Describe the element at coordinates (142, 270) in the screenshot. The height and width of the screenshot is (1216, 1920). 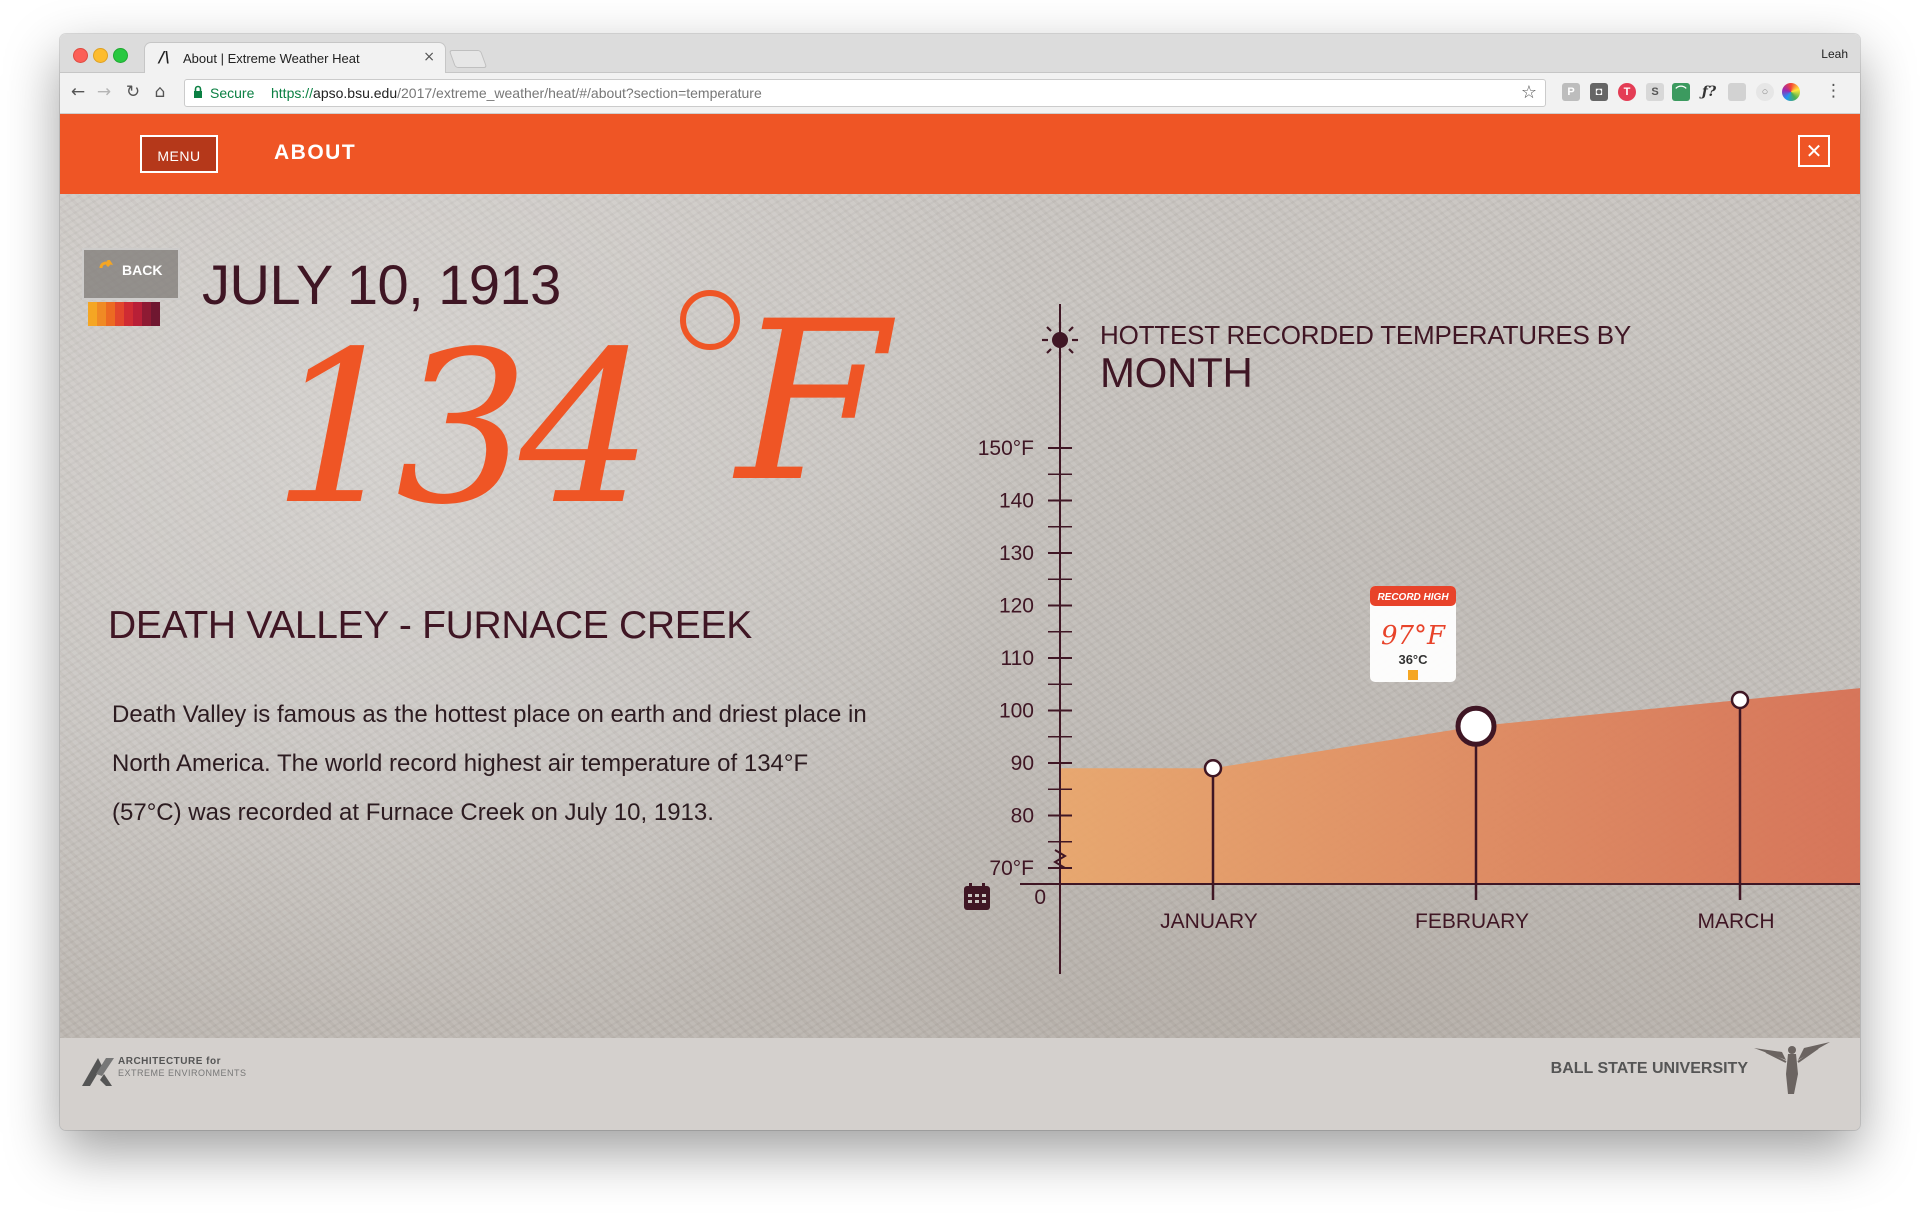
I see `back-label: BACK` at that location.